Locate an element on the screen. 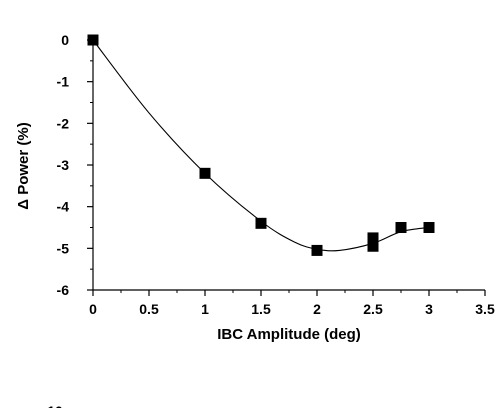 This screenshot has width=500, height=408. y-axis-label: Δ Power (%) is located at coordinates (23, 165).